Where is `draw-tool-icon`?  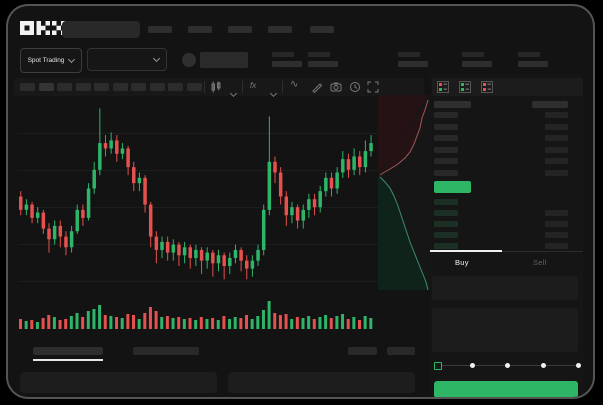
draw-tool-icon is located at coordinates (317, 87).